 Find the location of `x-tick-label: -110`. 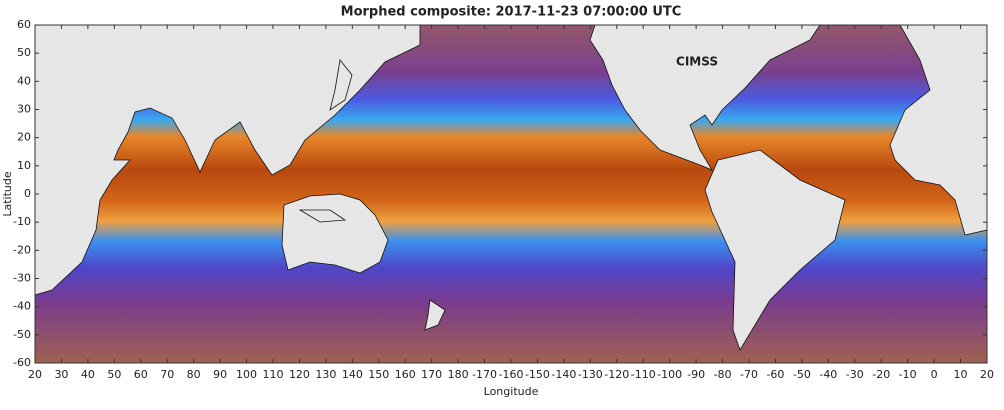

x-tick-label: -110 is located at coordinates (643, 374).